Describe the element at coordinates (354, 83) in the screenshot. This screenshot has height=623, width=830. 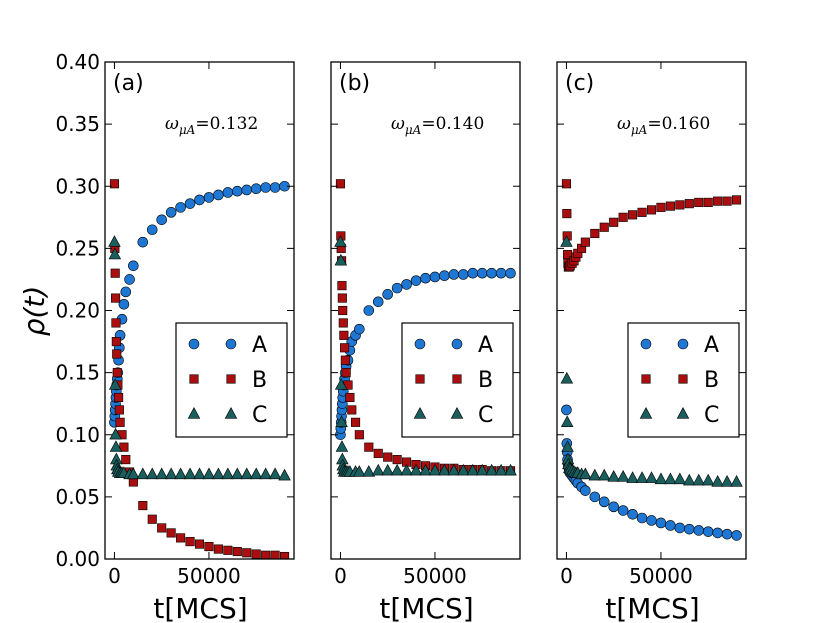
I see `panel-label: (b)` at that location.